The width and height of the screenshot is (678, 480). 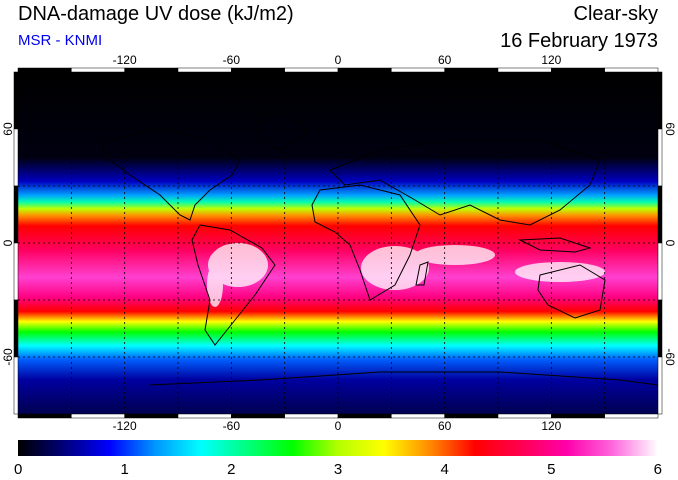 What do you see at coordinates (670, 129) in the screenshot?
I see `lat-tick-label-right: 60` at bounding box center [670, 129].